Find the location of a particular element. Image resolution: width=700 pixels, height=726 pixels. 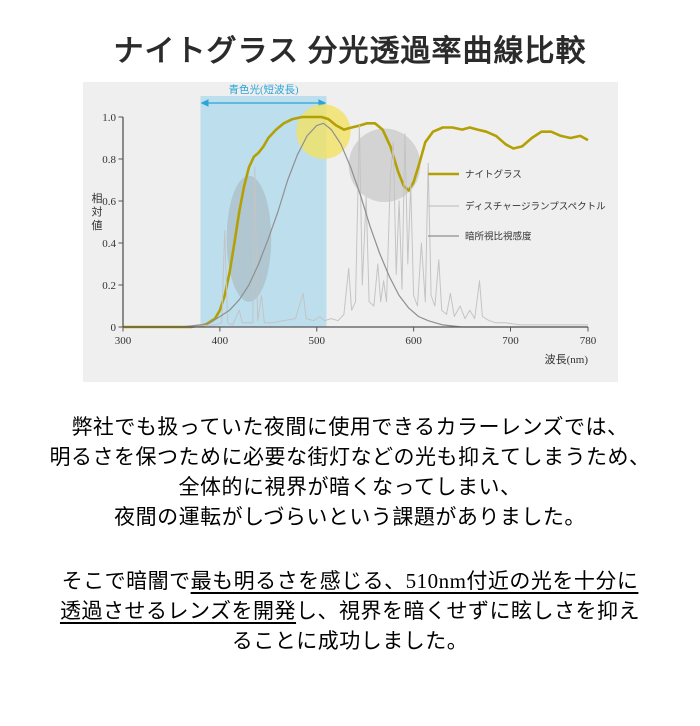

x-tick-label: 500 is located at coordinates (316, 341).